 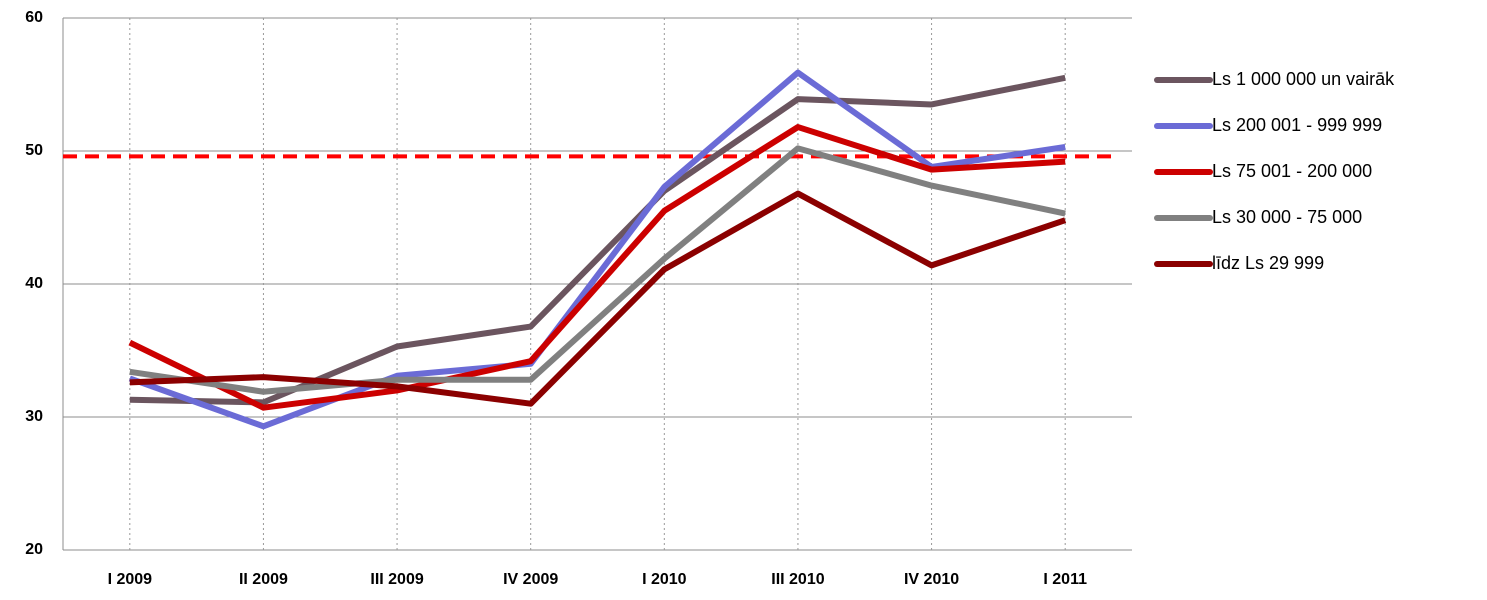 What do you see at coordinates (1303, 79) in the screenshot?
I see `legend-label: Ls 1 000 000 un vairāk` at bounding box center [1303, 79].